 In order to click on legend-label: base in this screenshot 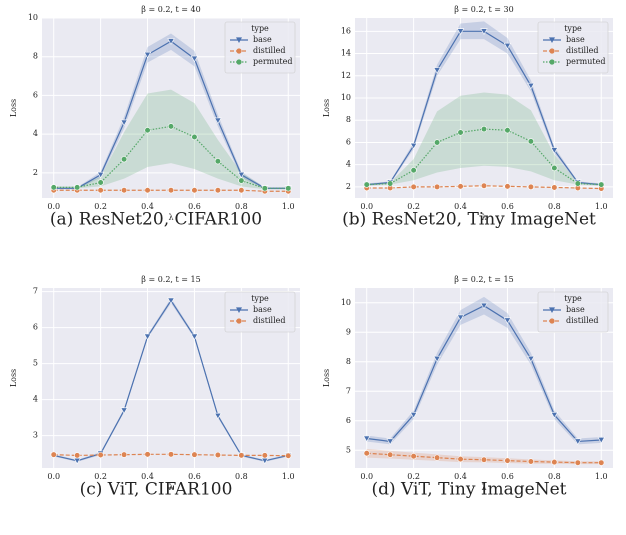, I will do `click(262, 309)`.